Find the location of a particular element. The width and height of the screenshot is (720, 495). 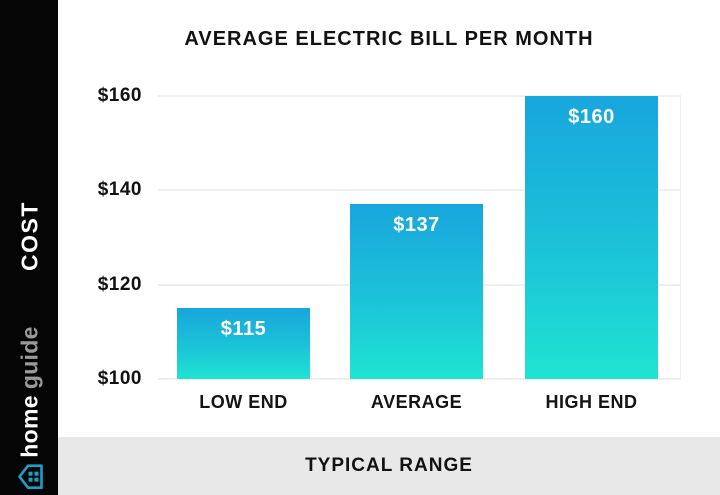

x-axis-title: TYPICAL RANGE is located at coordinates (389, 465).